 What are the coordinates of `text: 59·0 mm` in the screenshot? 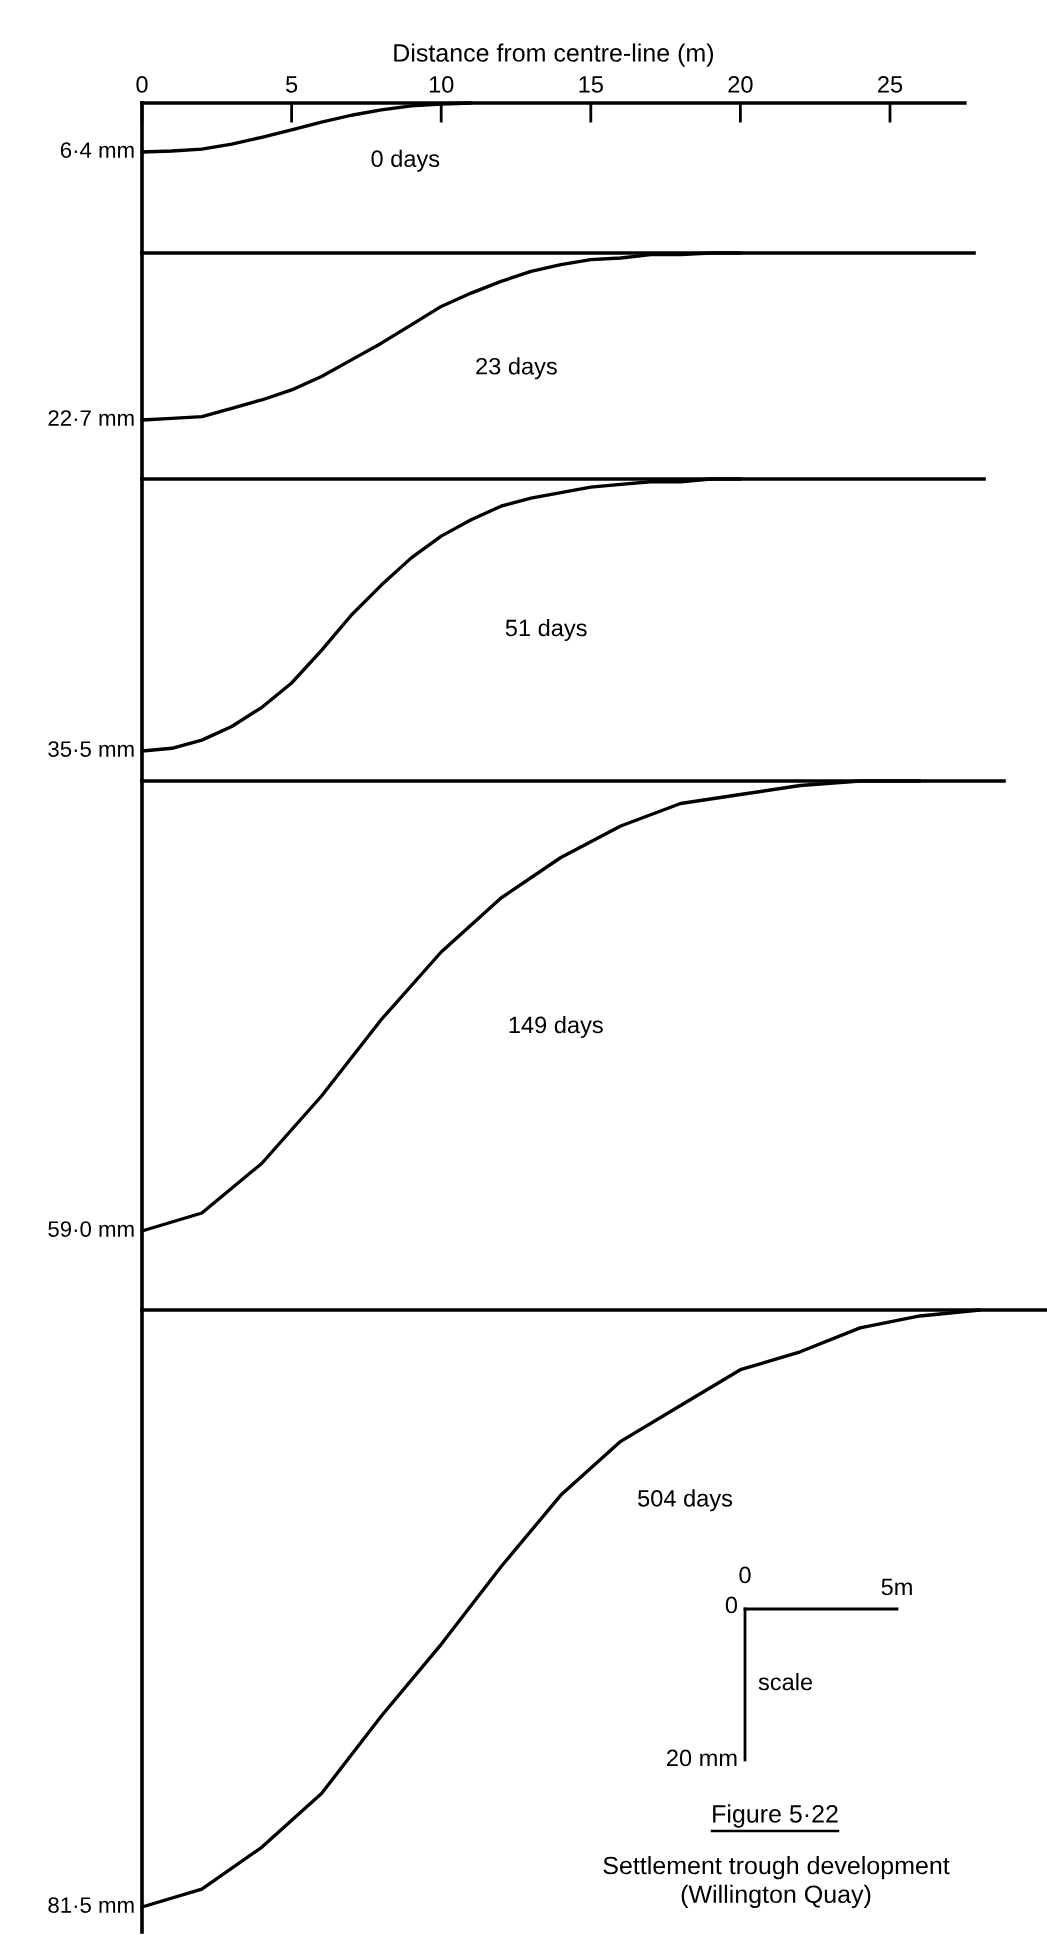 It's located at (91, 1229).